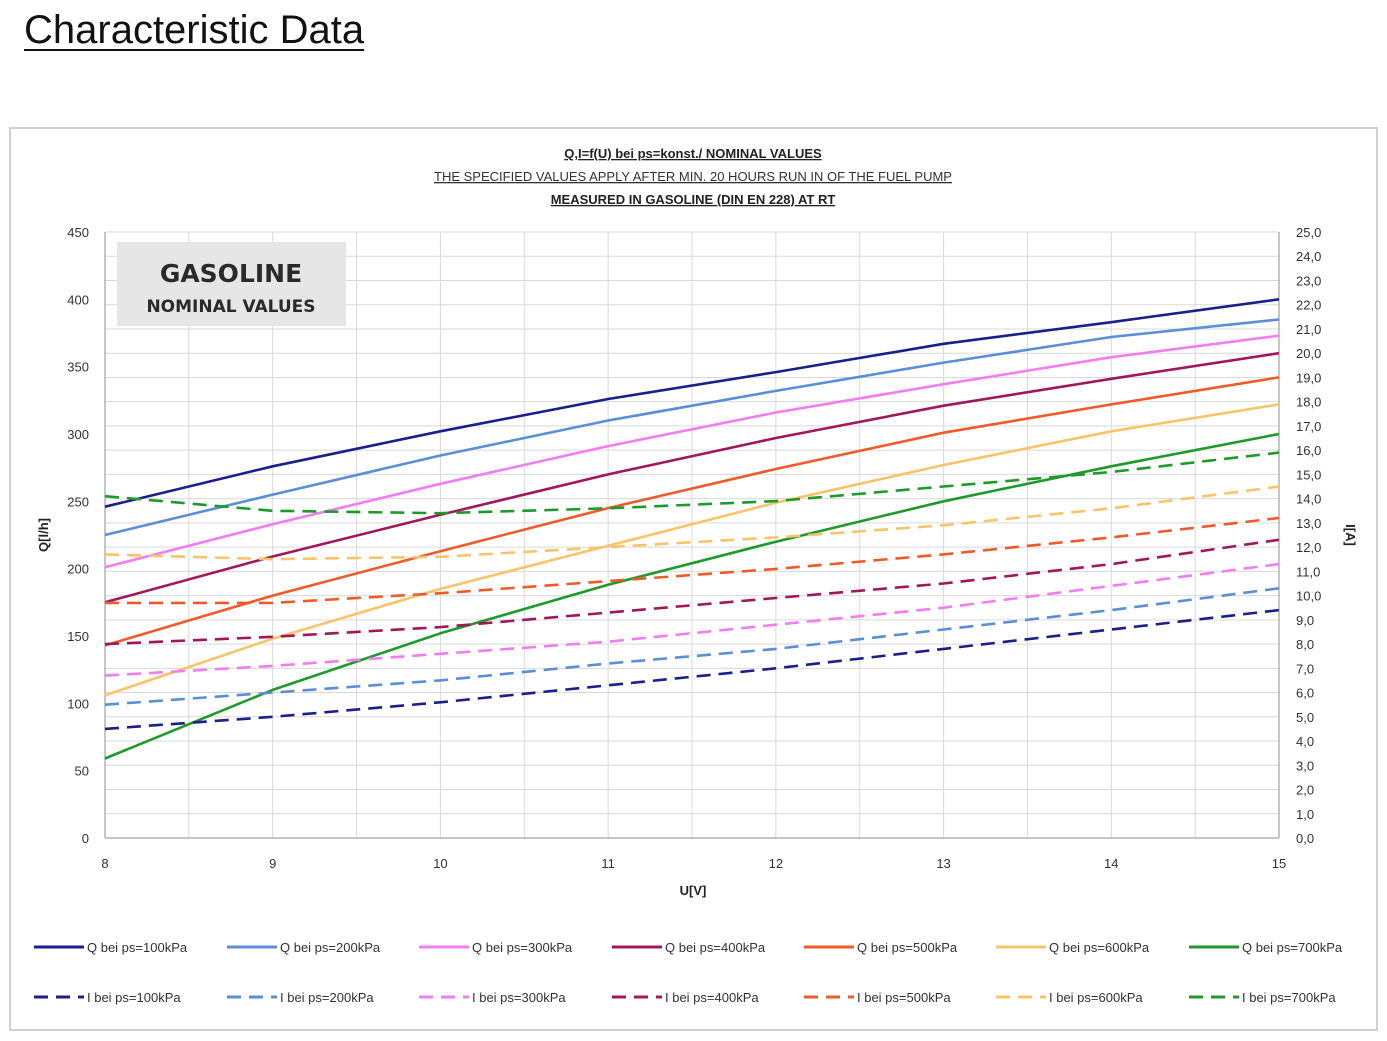 The height and width of the screenshot is (1041, 1387). What do you see at coordinates (1289, 997) in the screenshot?
I see `legend-label-14: I bei ps=700kPa` at bounding box center [1289, 997].